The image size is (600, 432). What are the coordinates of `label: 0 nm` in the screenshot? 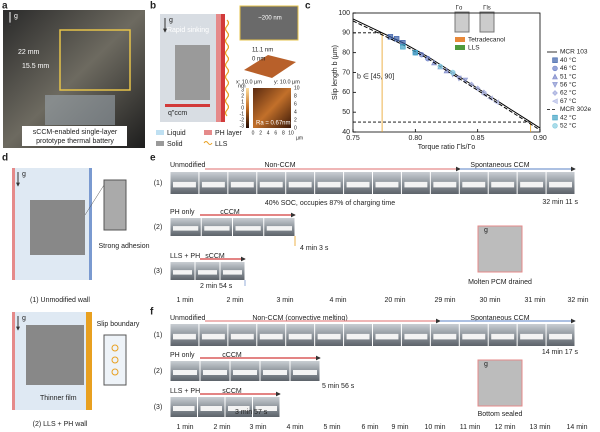 It's located at (258, 60).